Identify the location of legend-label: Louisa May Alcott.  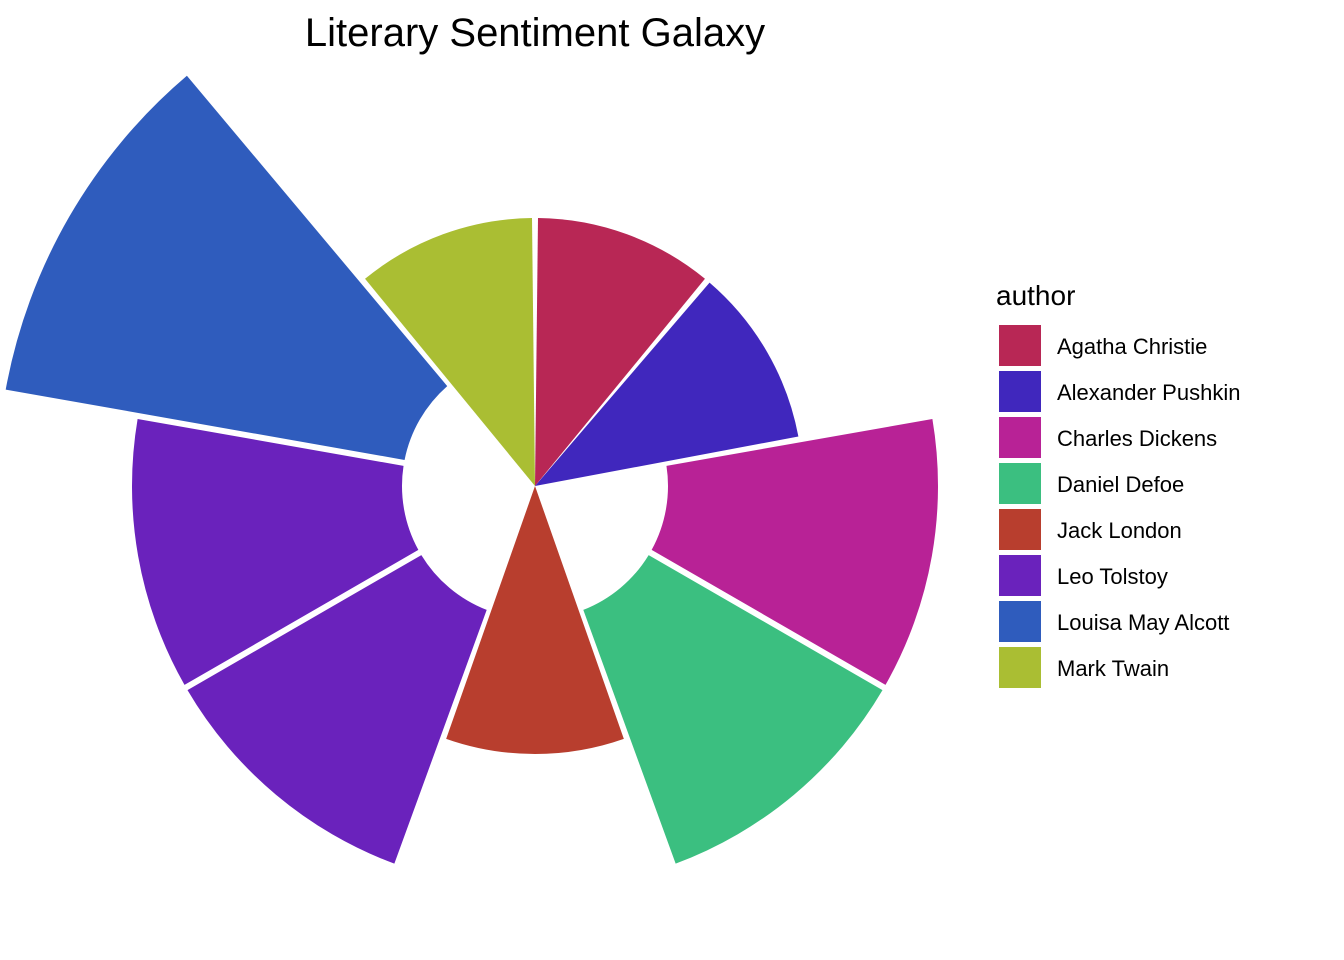
(1143, 622).